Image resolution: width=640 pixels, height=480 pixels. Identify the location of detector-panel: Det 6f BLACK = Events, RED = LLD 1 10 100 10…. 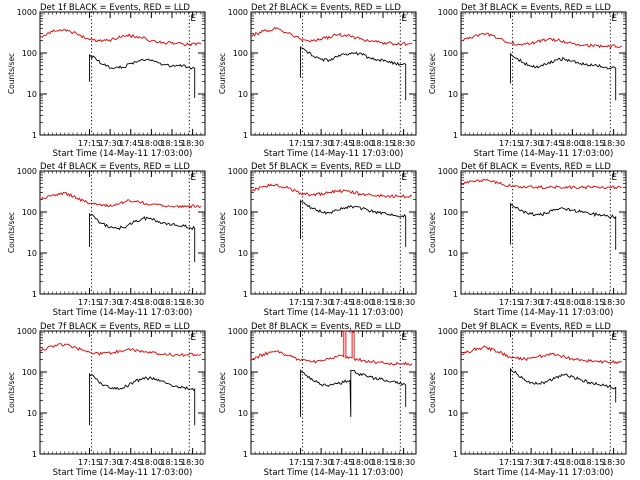
(527, 240).